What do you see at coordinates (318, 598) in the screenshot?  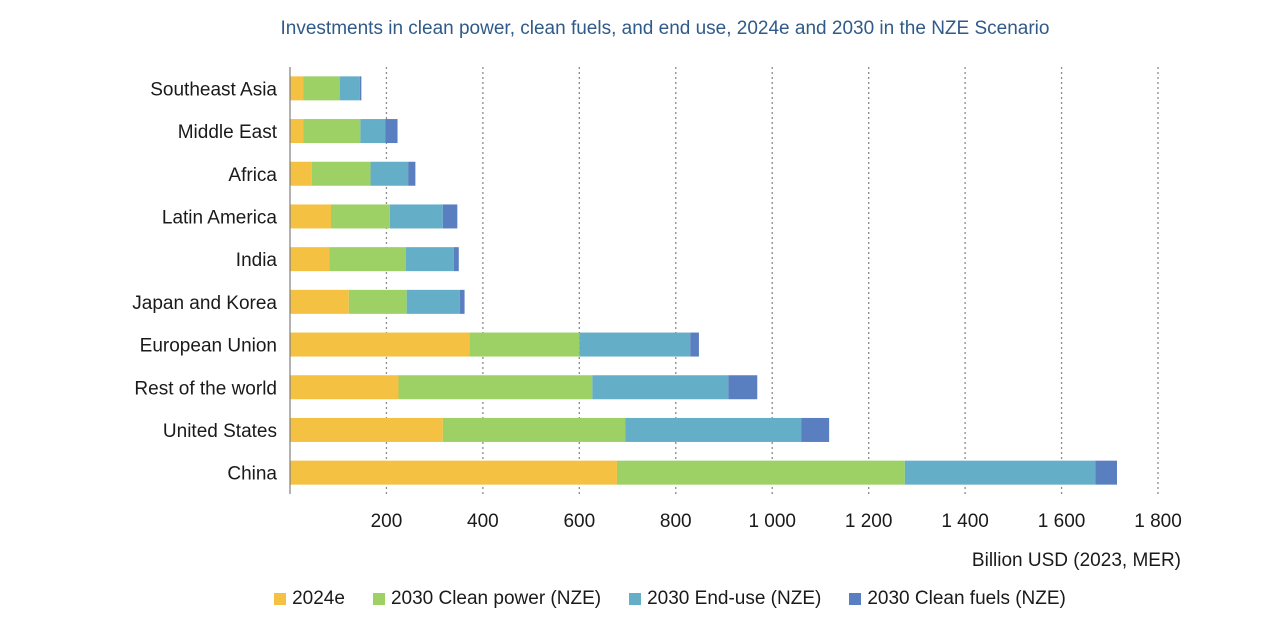 I see `legend-label: 2024e` at bounding box center [318, 598].